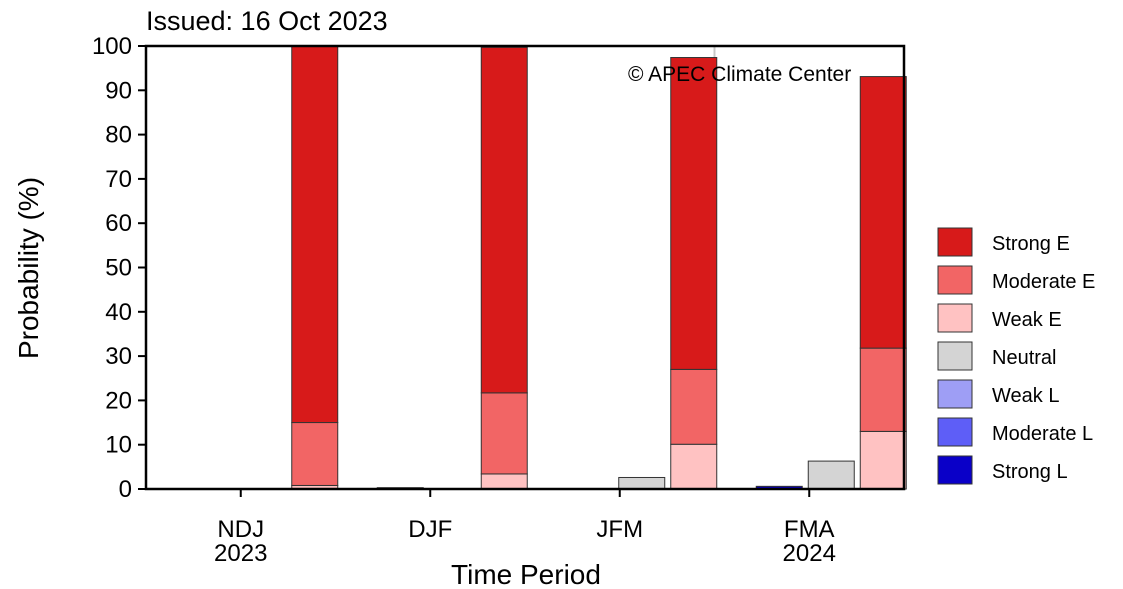  I want to click on bar-weak-e-jfm, so click(694, 466).